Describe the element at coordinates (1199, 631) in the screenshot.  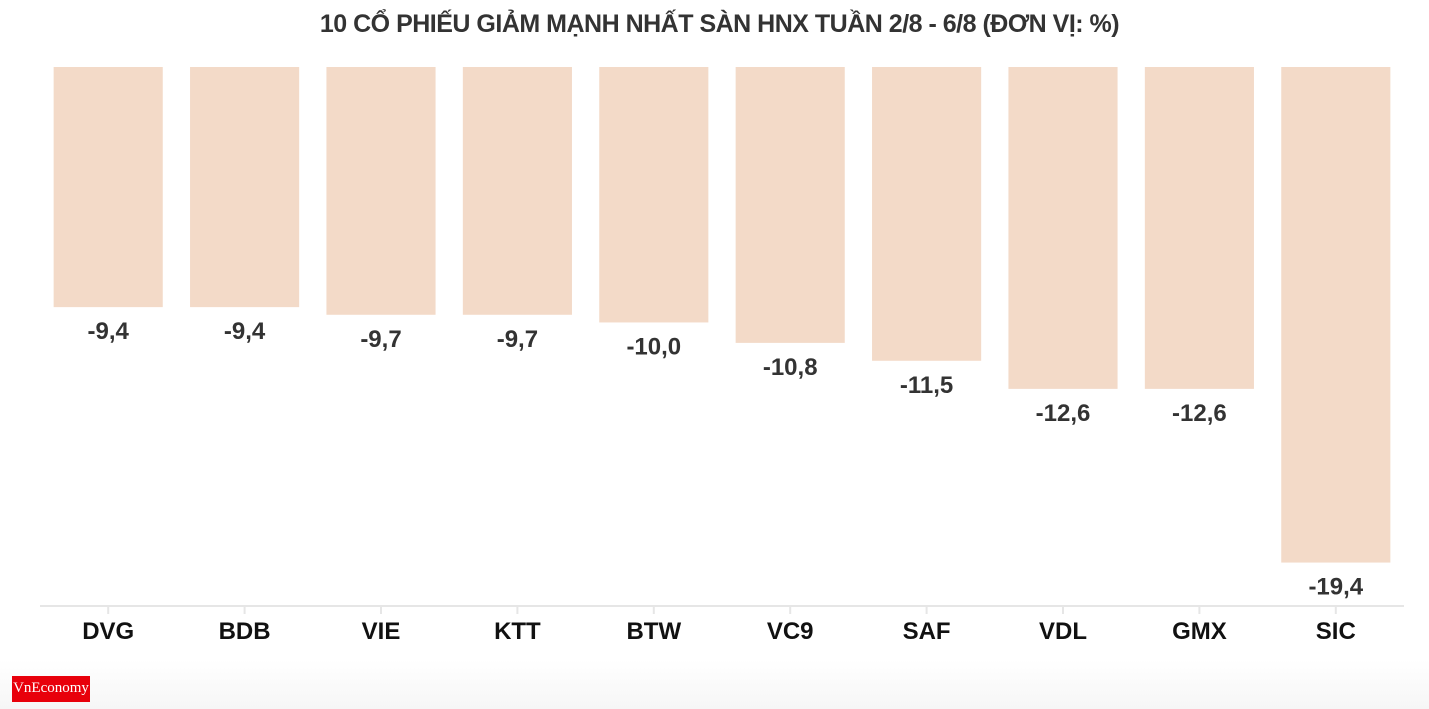
I see `x-tick-label: GMX` at that location.